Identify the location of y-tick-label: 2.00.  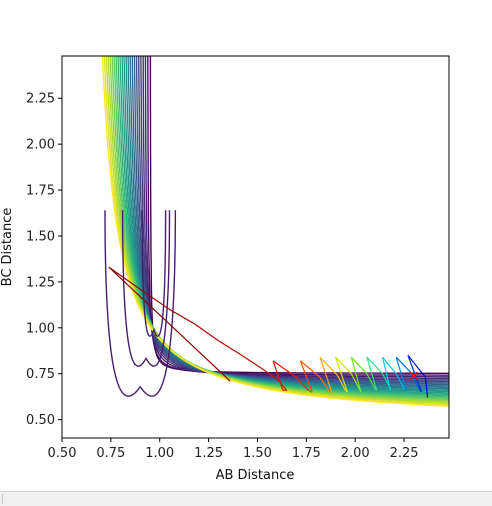
(40, 145).